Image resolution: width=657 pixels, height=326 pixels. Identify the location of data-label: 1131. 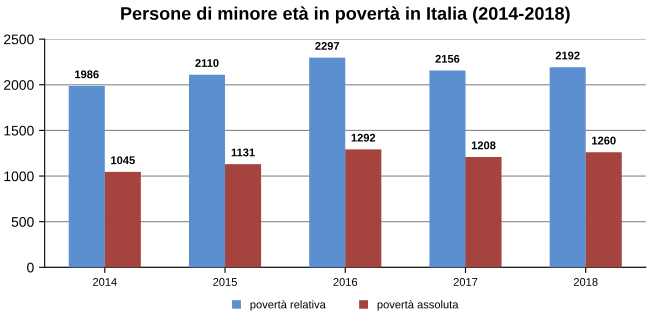
(243, 152).